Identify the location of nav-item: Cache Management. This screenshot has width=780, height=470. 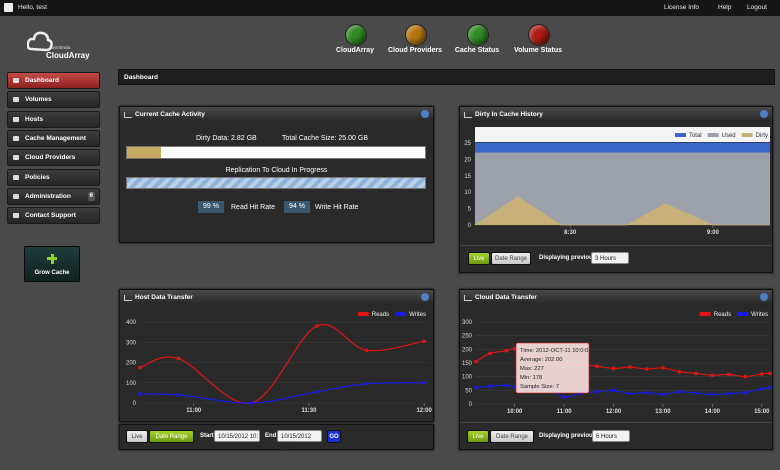
(53, 138).